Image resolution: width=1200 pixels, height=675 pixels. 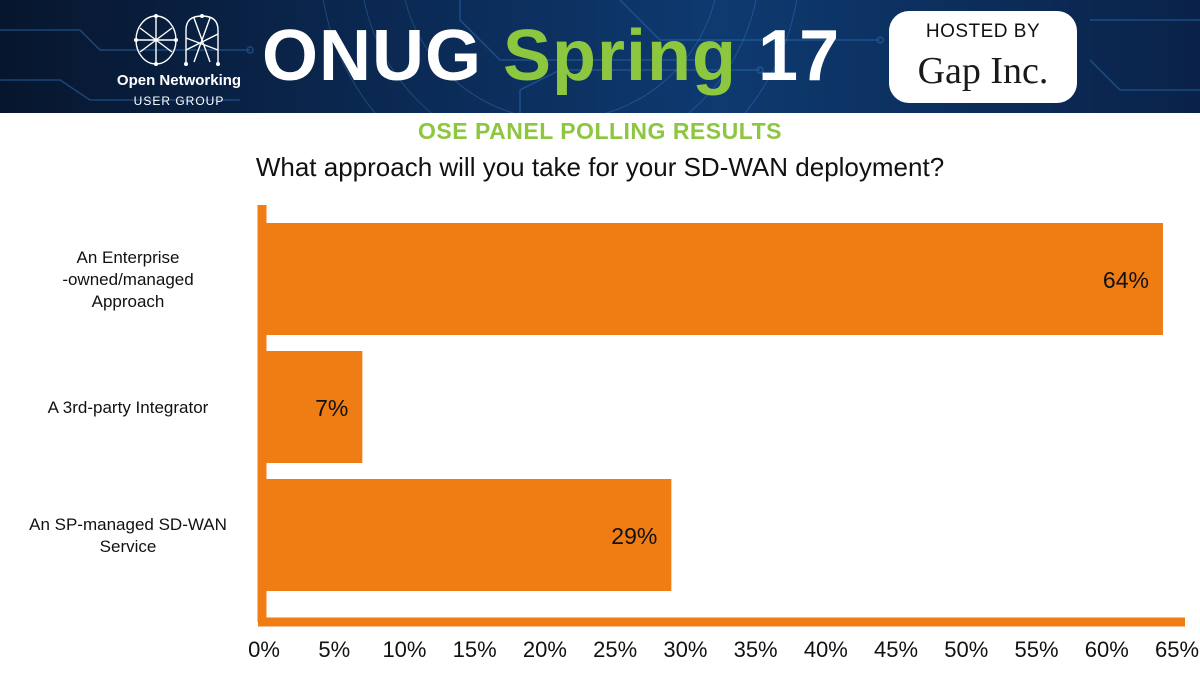 I want to click on event-name: ONUG, so click(x=372, y=56).